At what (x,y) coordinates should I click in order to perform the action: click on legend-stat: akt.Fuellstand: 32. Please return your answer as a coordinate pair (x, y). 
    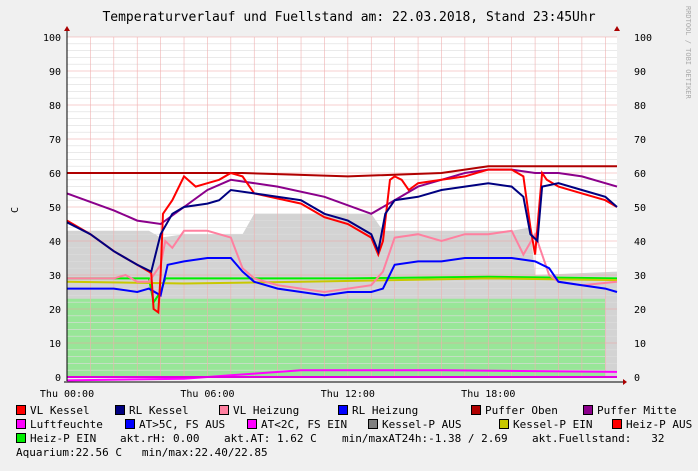
    Looking at the image, I should click on (598, 438).